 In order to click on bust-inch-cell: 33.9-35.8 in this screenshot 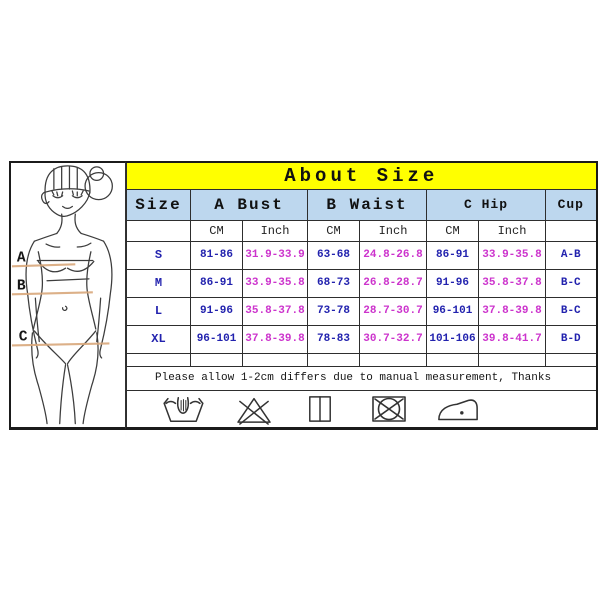, I will do `click(275, 283)`.